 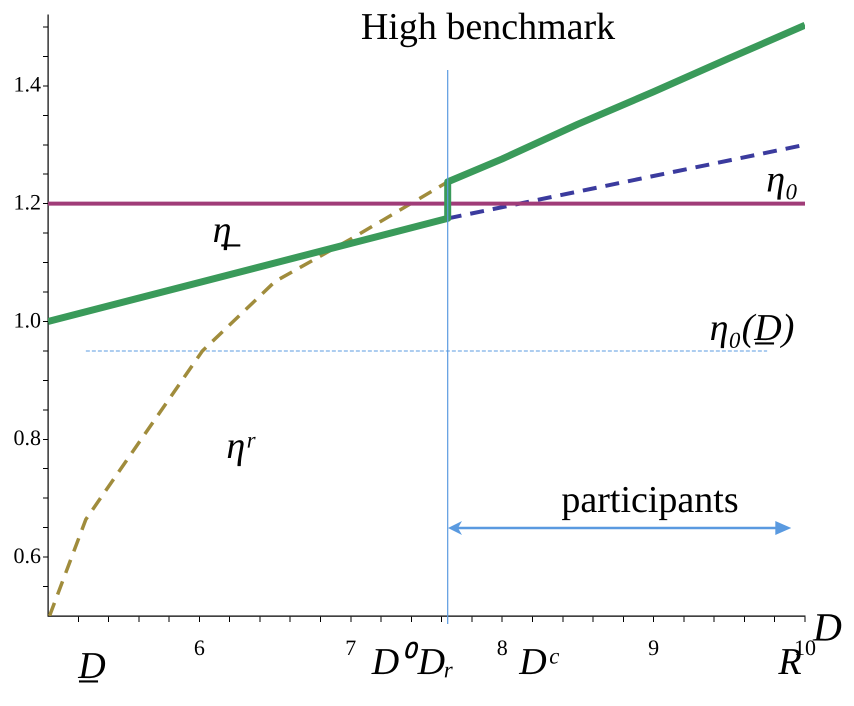 I want to click on text: D⁰, so click(x=395, y=661).